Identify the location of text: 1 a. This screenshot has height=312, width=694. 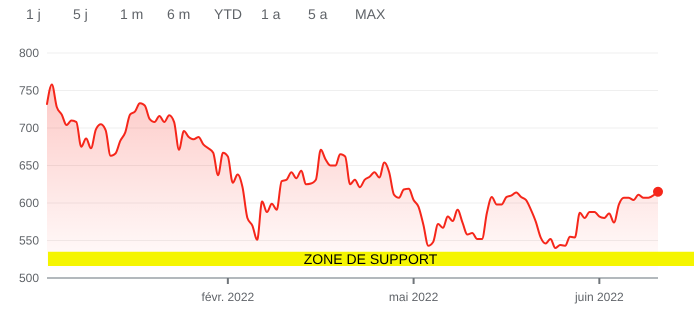
(271, 14).